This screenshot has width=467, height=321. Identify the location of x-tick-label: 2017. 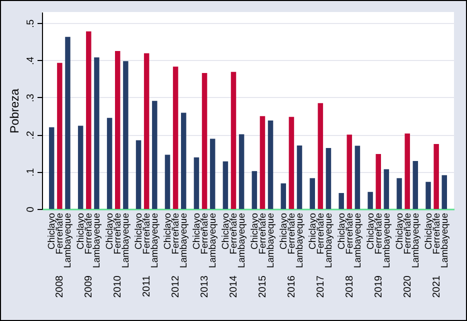
(320, 286).